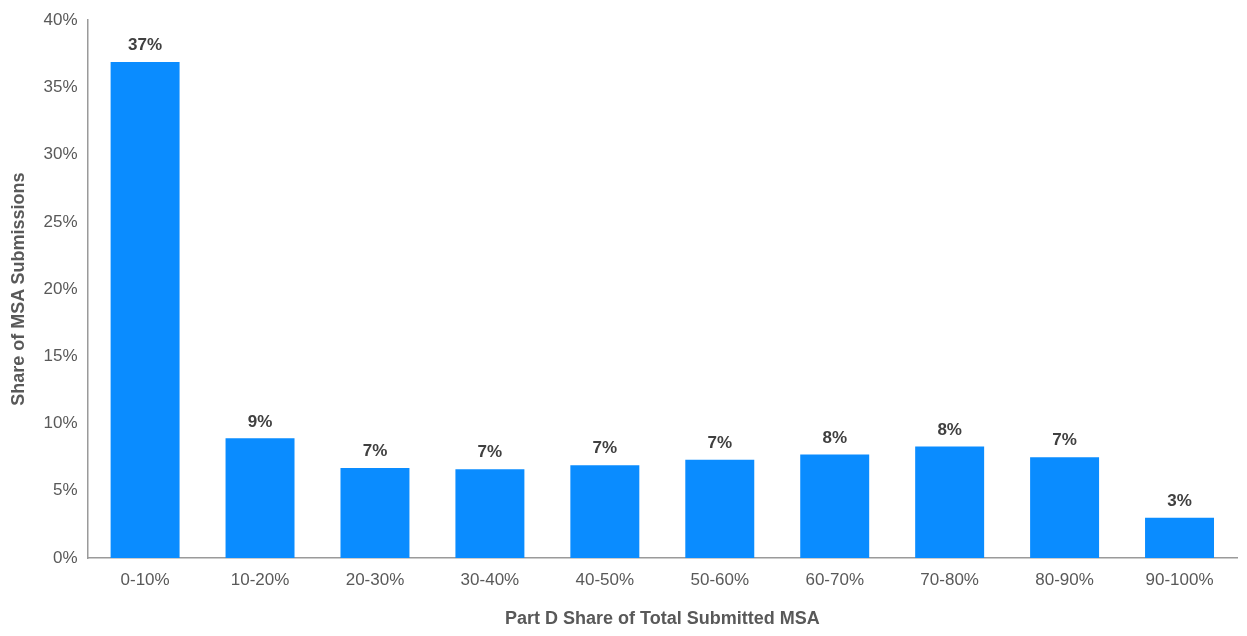 The width and height of the screenshot is (1247, 636). I want to click on y-tick-label: 30%, so click(60, 154).